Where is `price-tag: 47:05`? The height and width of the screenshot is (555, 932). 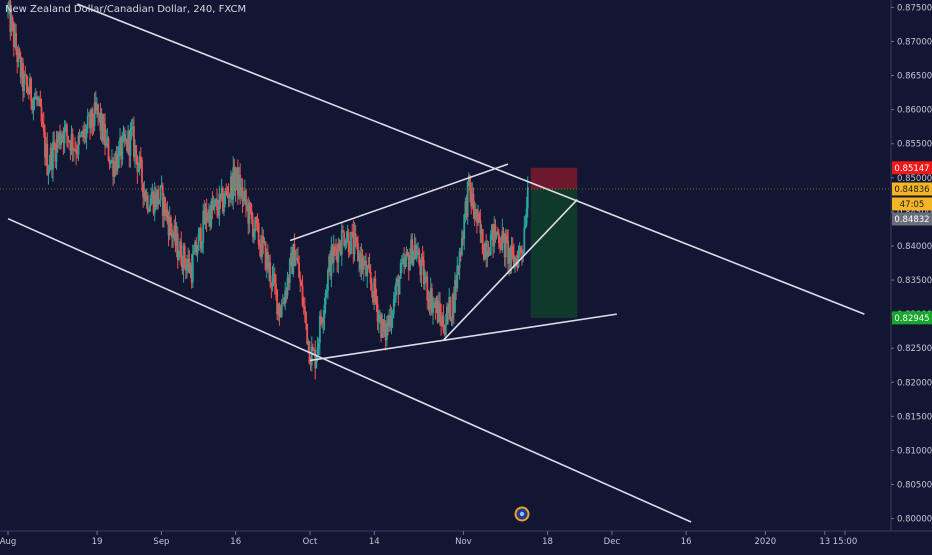 price-tag: 47:05 is located at coordinates (912, 204).